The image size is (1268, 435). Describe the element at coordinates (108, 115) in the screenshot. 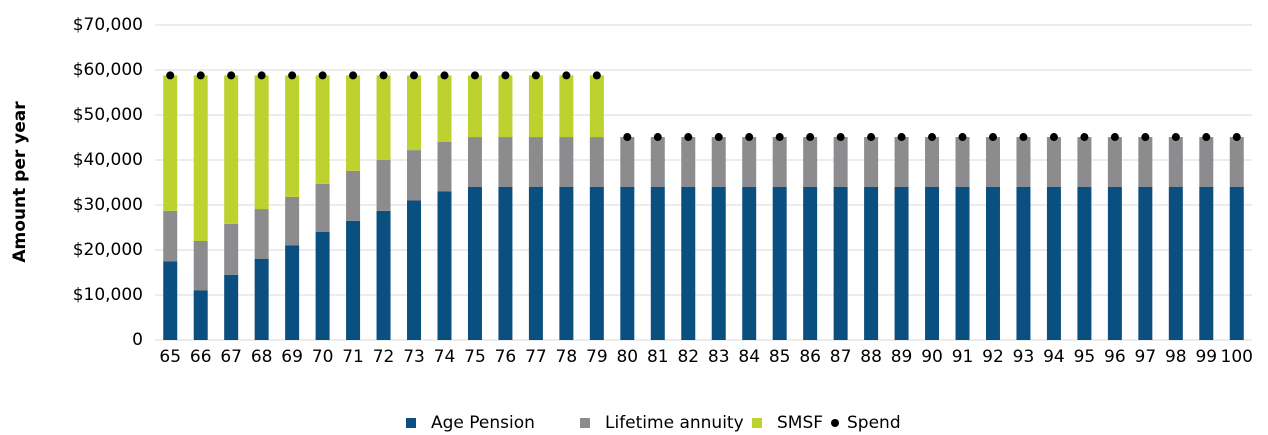

I see `y-tick-label: $50,000` at that location.